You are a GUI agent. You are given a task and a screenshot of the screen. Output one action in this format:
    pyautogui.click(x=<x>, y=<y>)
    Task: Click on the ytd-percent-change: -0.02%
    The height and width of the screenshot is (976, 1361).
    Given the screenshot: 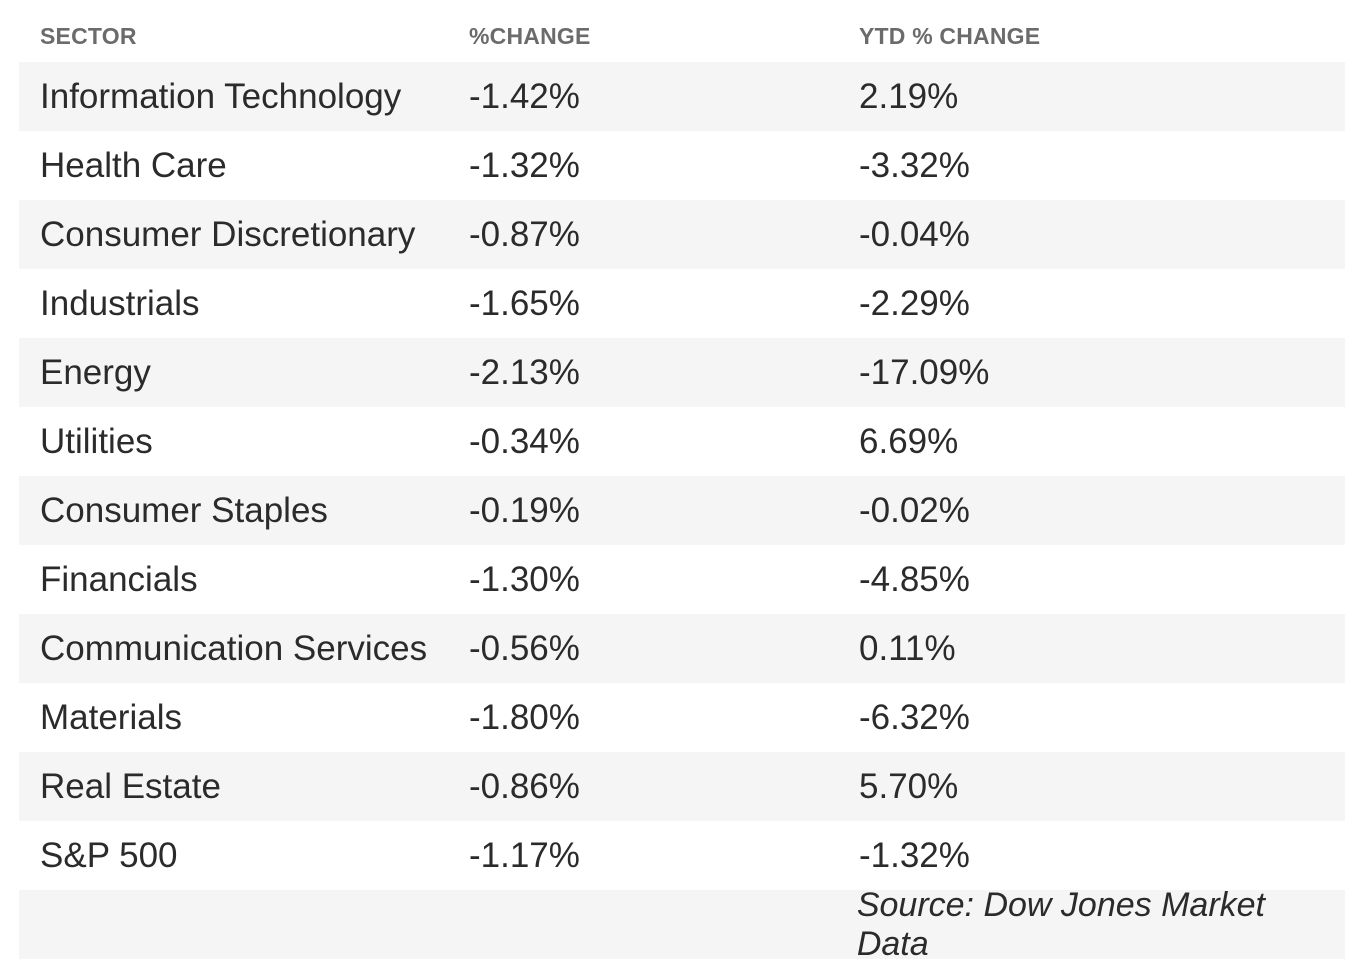 What is the action you would take?
    pyautogui.click(x=914, y=510)
    